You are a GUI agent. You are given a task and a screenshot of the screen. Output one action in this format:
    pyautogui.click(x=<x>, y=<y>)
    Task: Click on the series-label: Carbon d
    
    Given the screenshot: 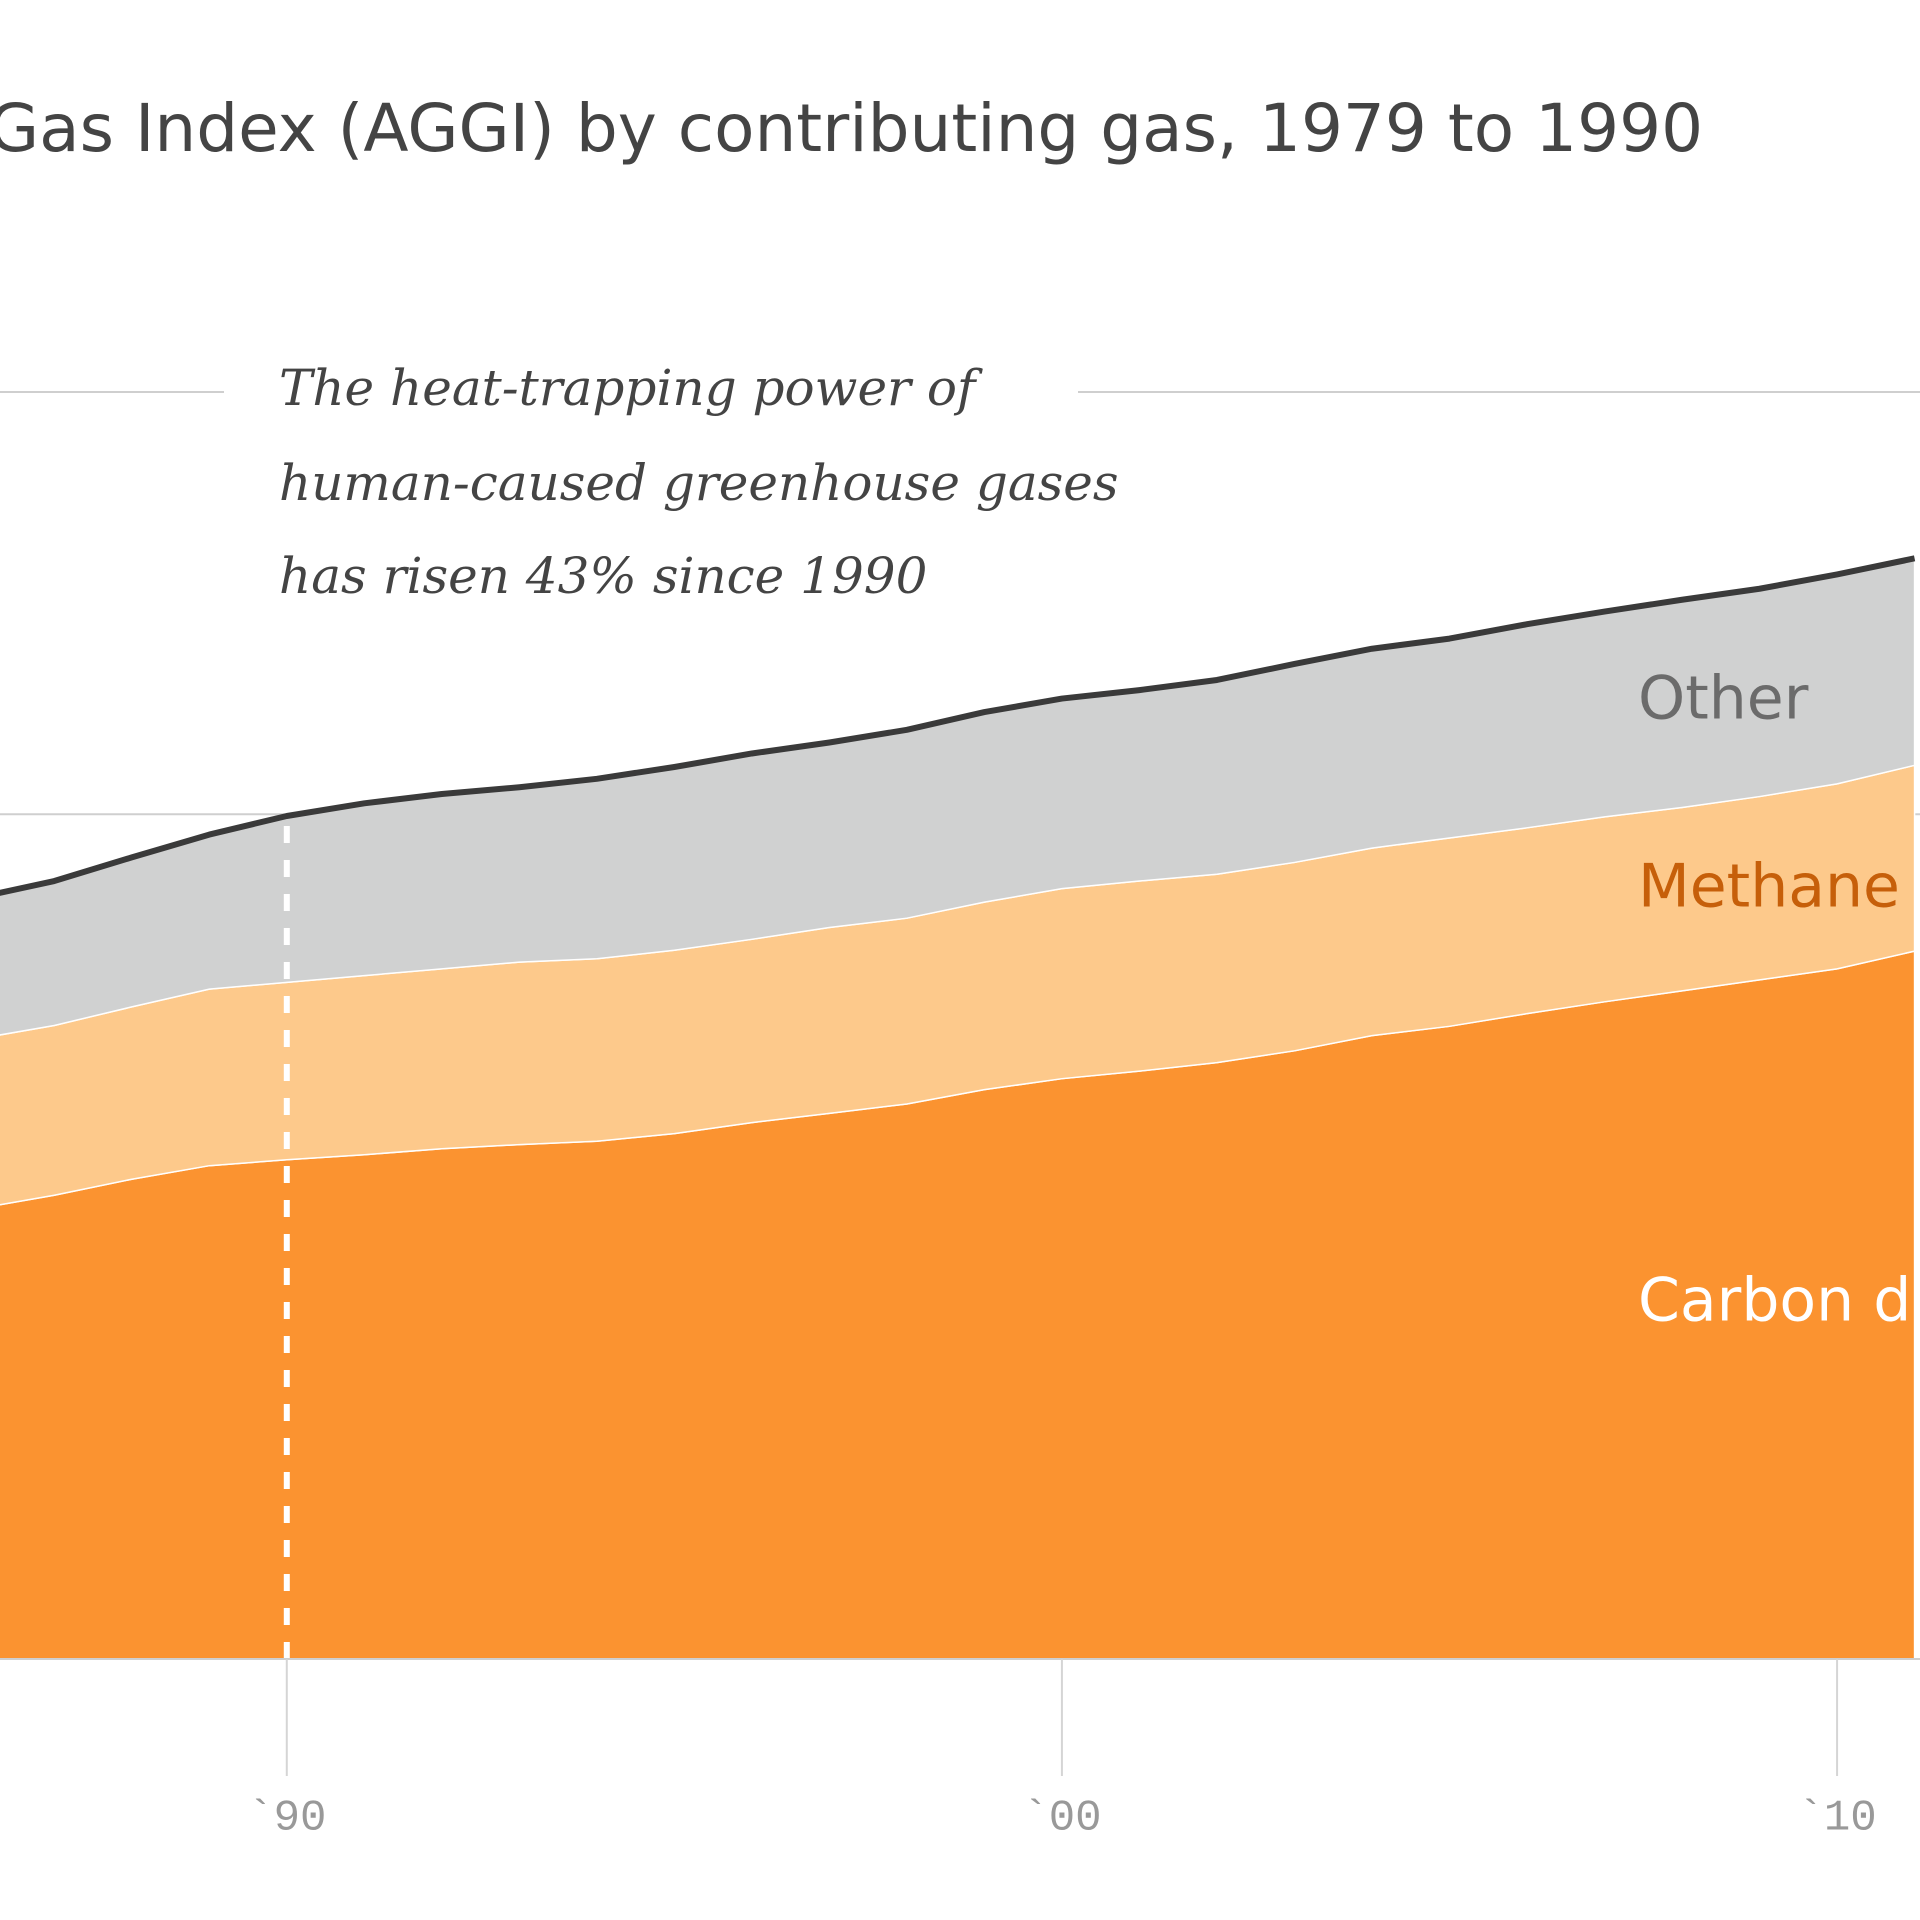 What is the action you would take?
    pyautogui.click(x=1774, y=1301)
    